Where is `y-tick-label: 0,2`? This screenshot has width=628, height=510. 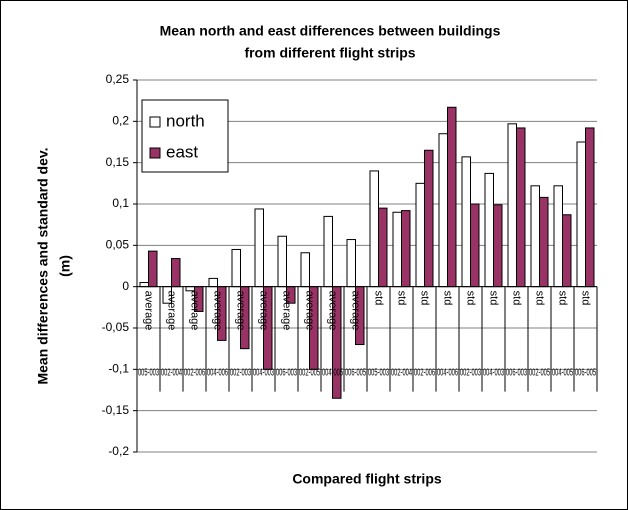
y-tick-label: 0,2 is located at coordinates (120, 121).